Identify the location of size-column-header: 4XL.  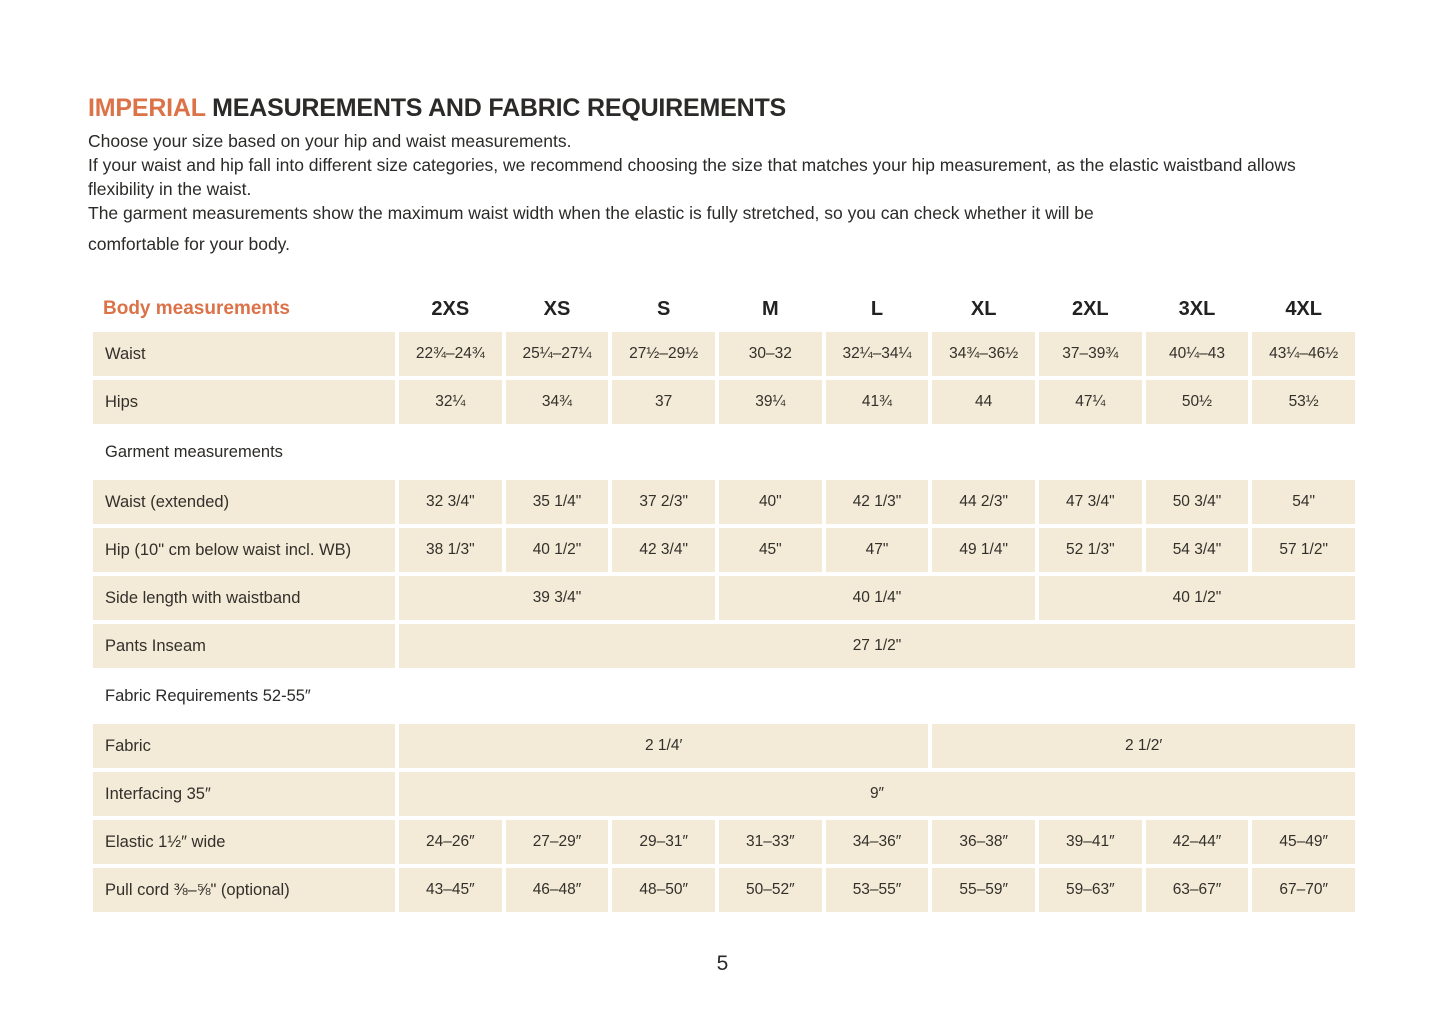
(1303, 309).